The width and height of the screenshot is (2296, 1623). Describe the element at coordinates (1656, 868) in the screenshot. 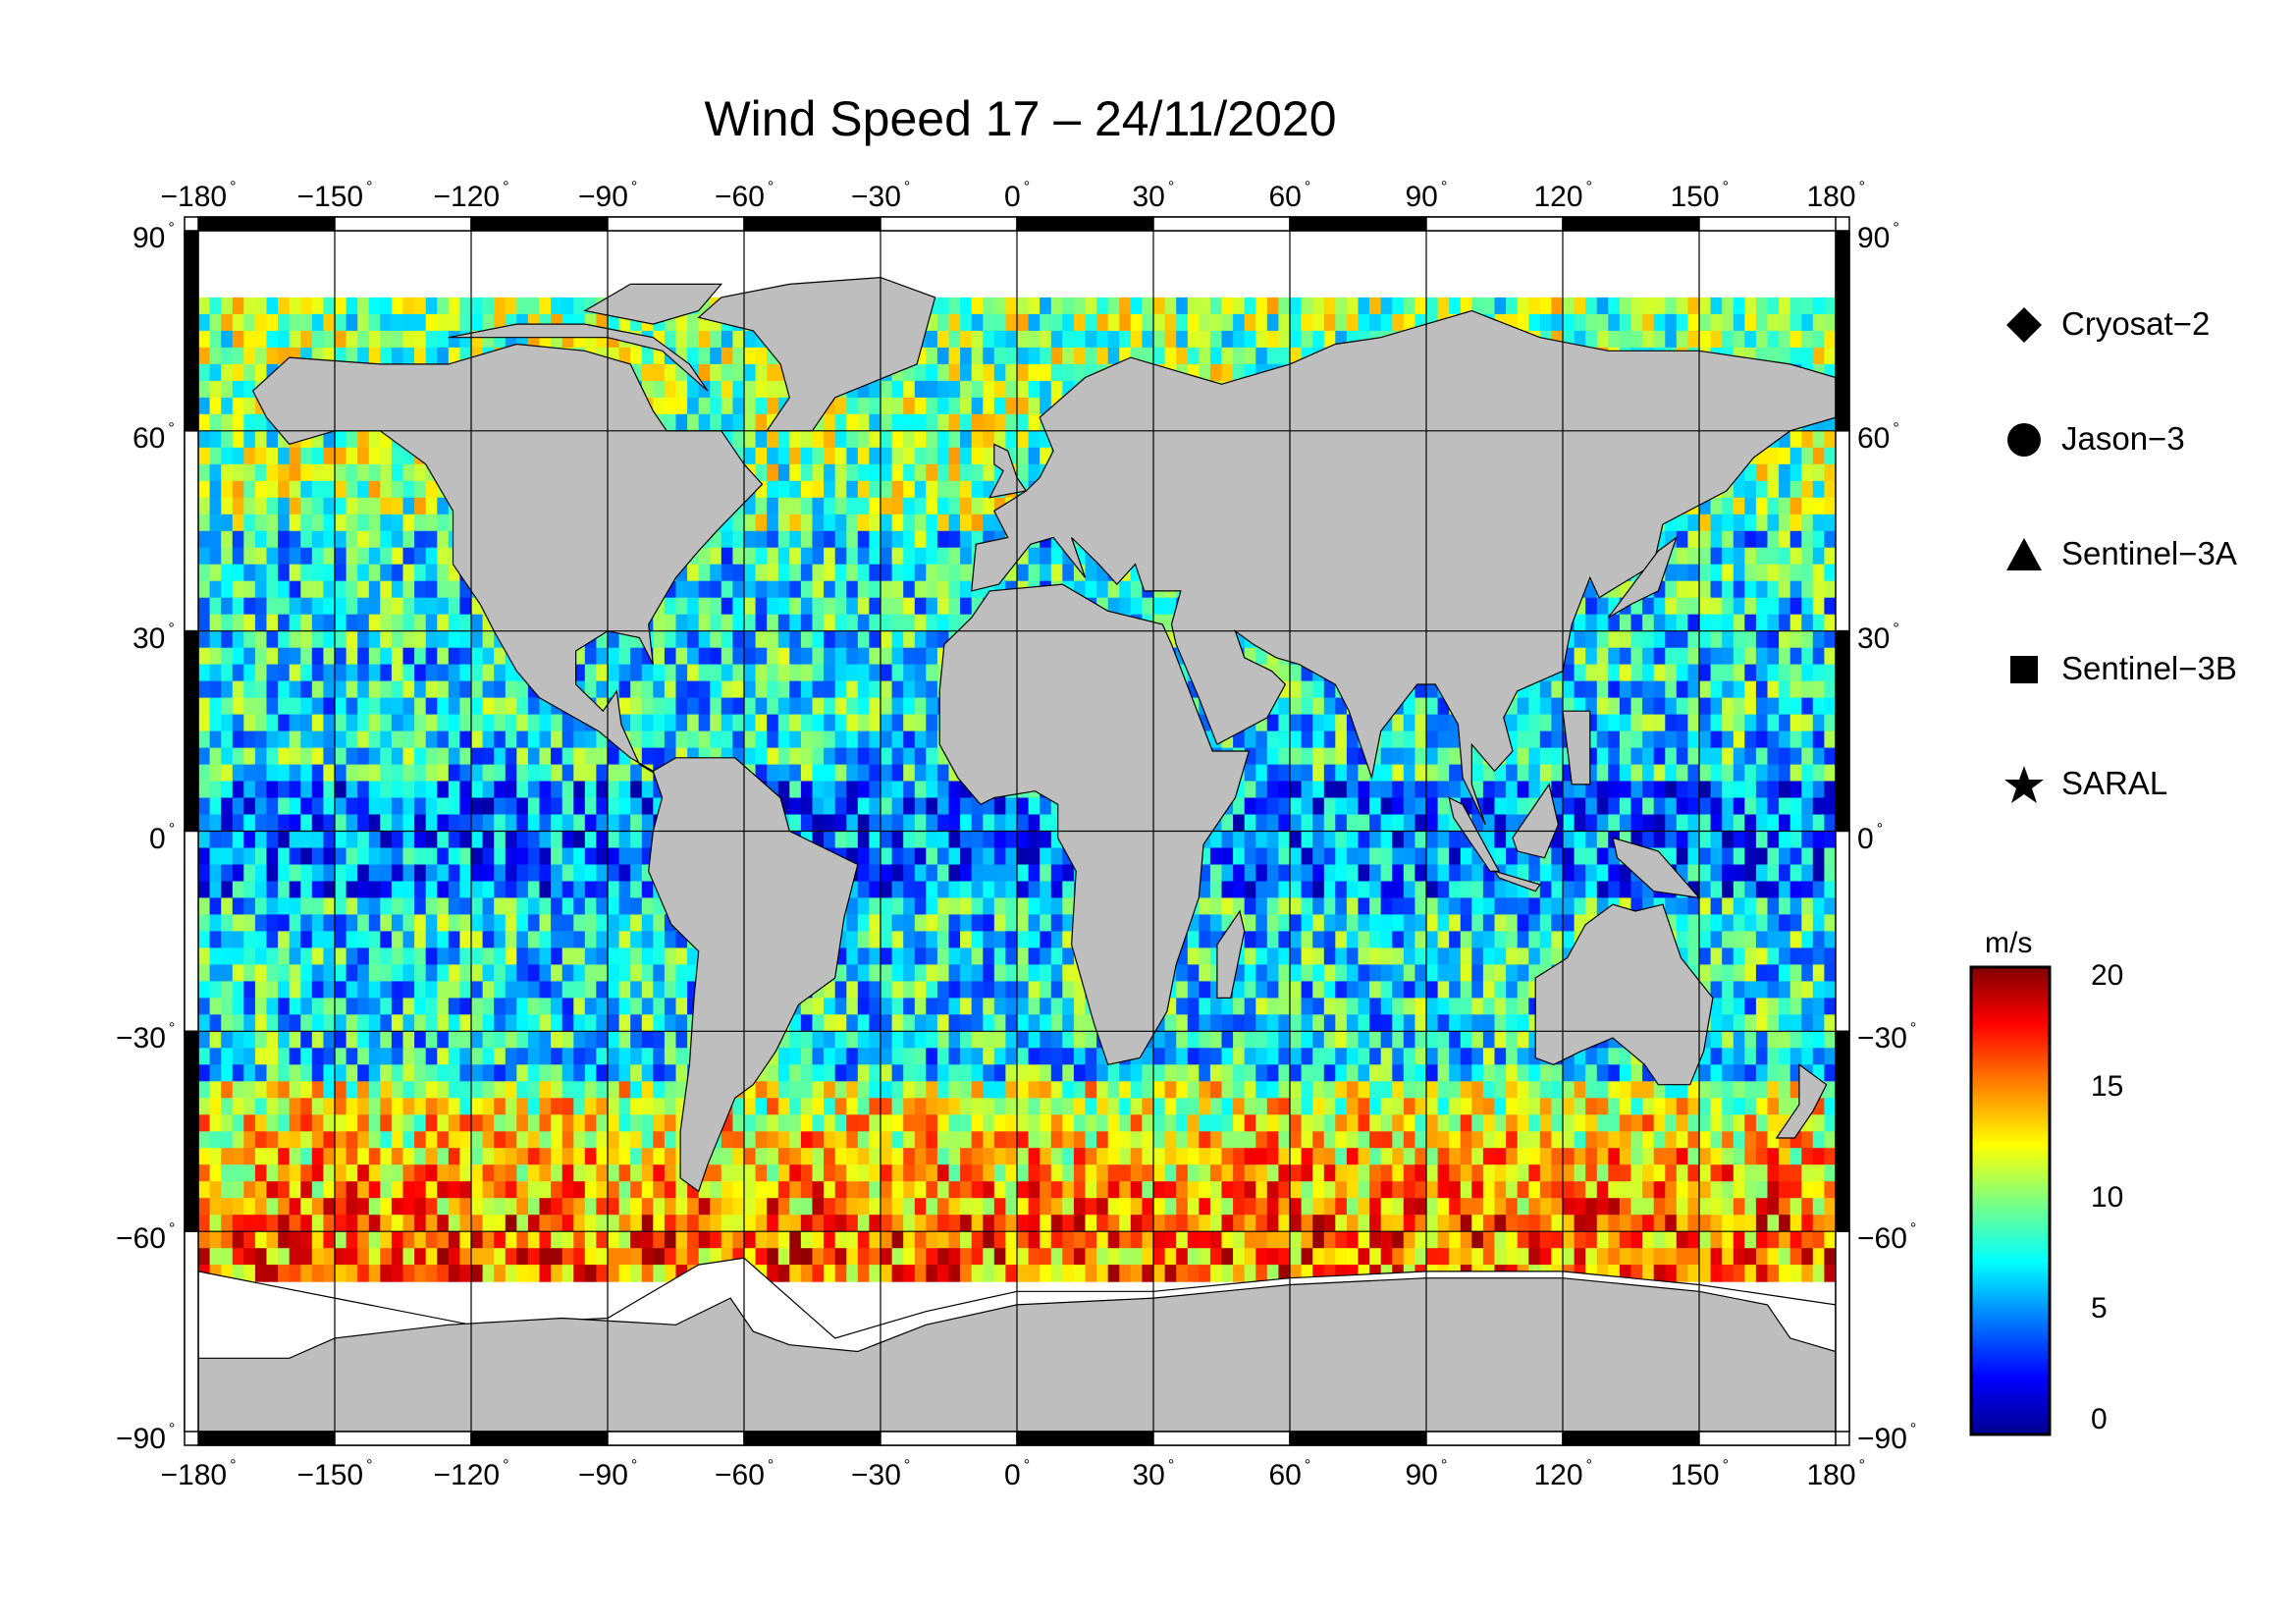

I see `new-guinea` at that location.